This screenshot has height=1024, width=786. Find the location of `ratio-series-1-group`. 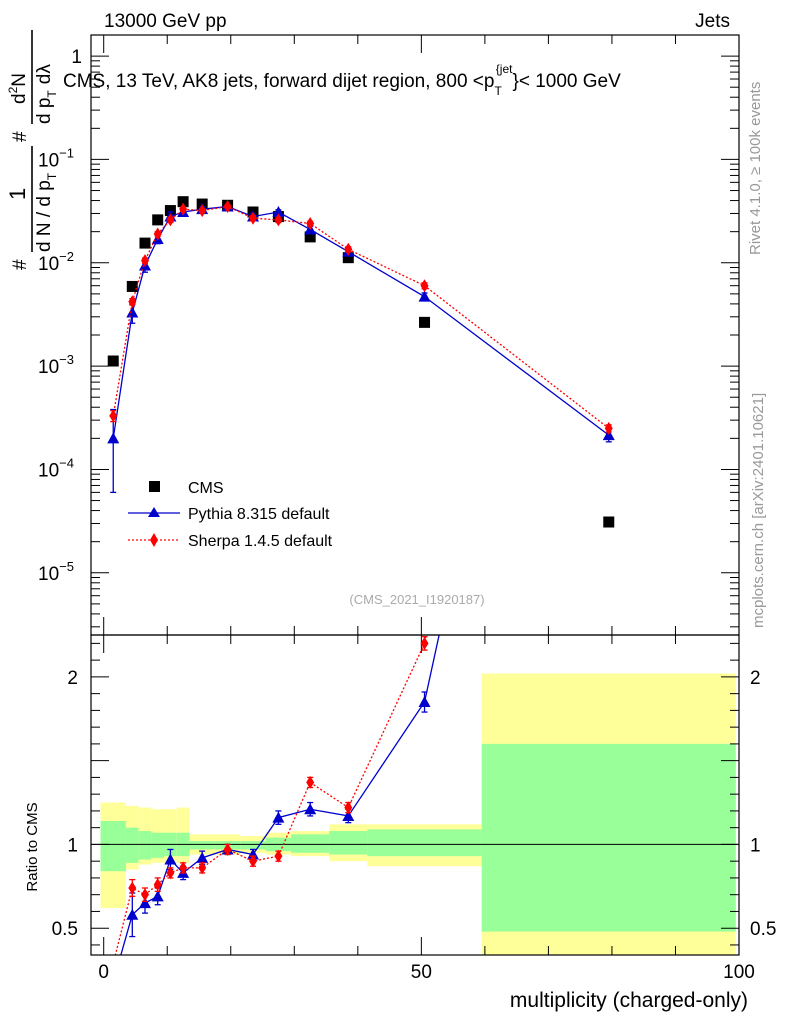

ratio-series-1-group is located at coordinates (269, 802).